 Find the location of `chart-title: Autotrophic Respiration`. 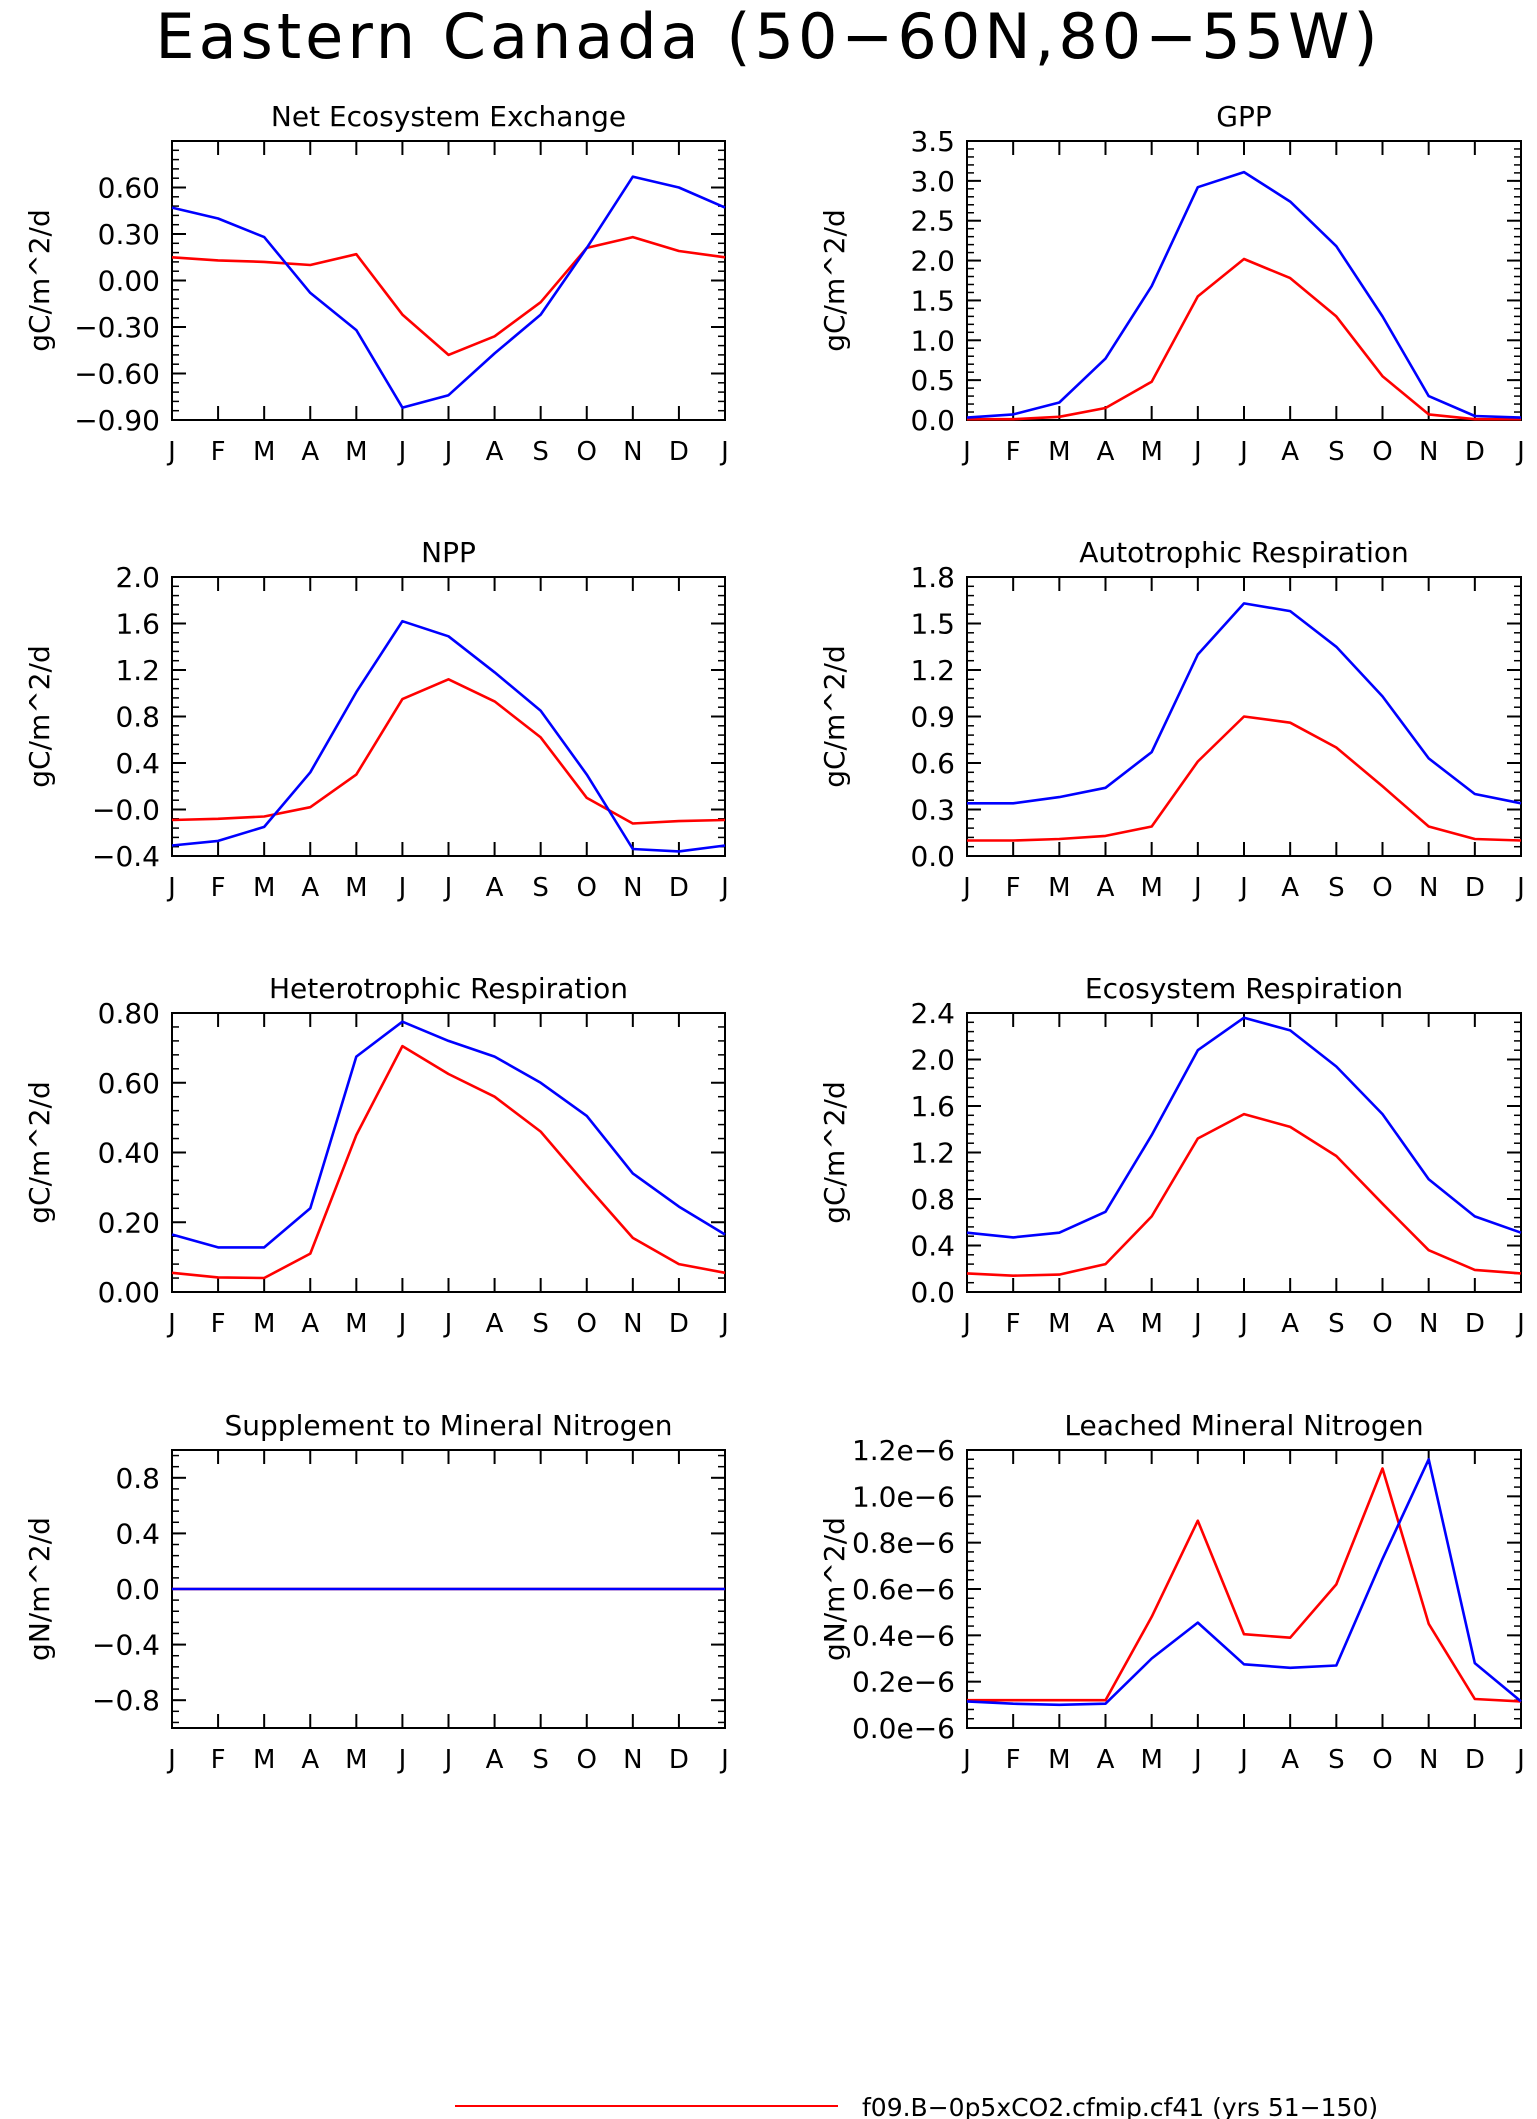

chart-title: Autotrophic Respiration is located at coordinates (1243, 552).